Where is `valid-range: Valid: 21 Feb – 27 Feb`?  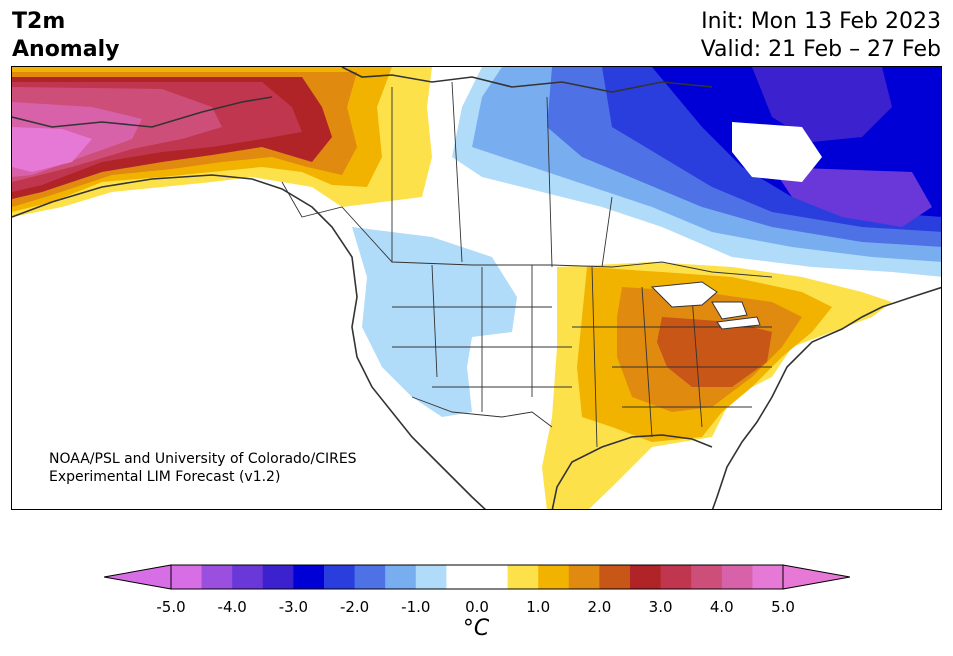 valid-range: Valid: 21 Feb – 27 Feb is located at coordinates (820, 49).